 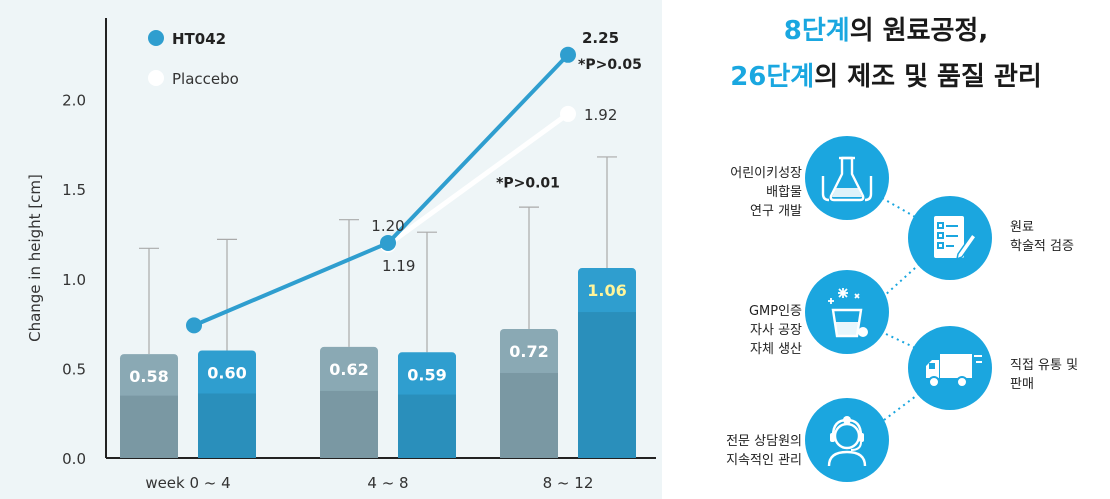 I want to click on step-5-line-2: 지속적인 관리, so click(x=764, y=460).